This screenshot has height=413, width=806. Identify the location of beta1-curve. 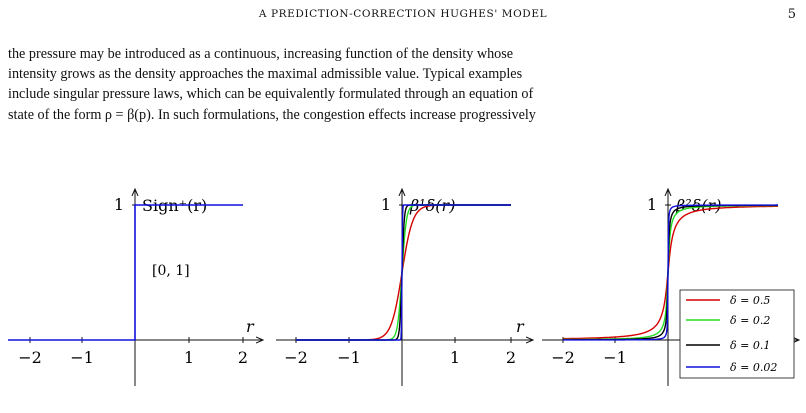
(403, 272).